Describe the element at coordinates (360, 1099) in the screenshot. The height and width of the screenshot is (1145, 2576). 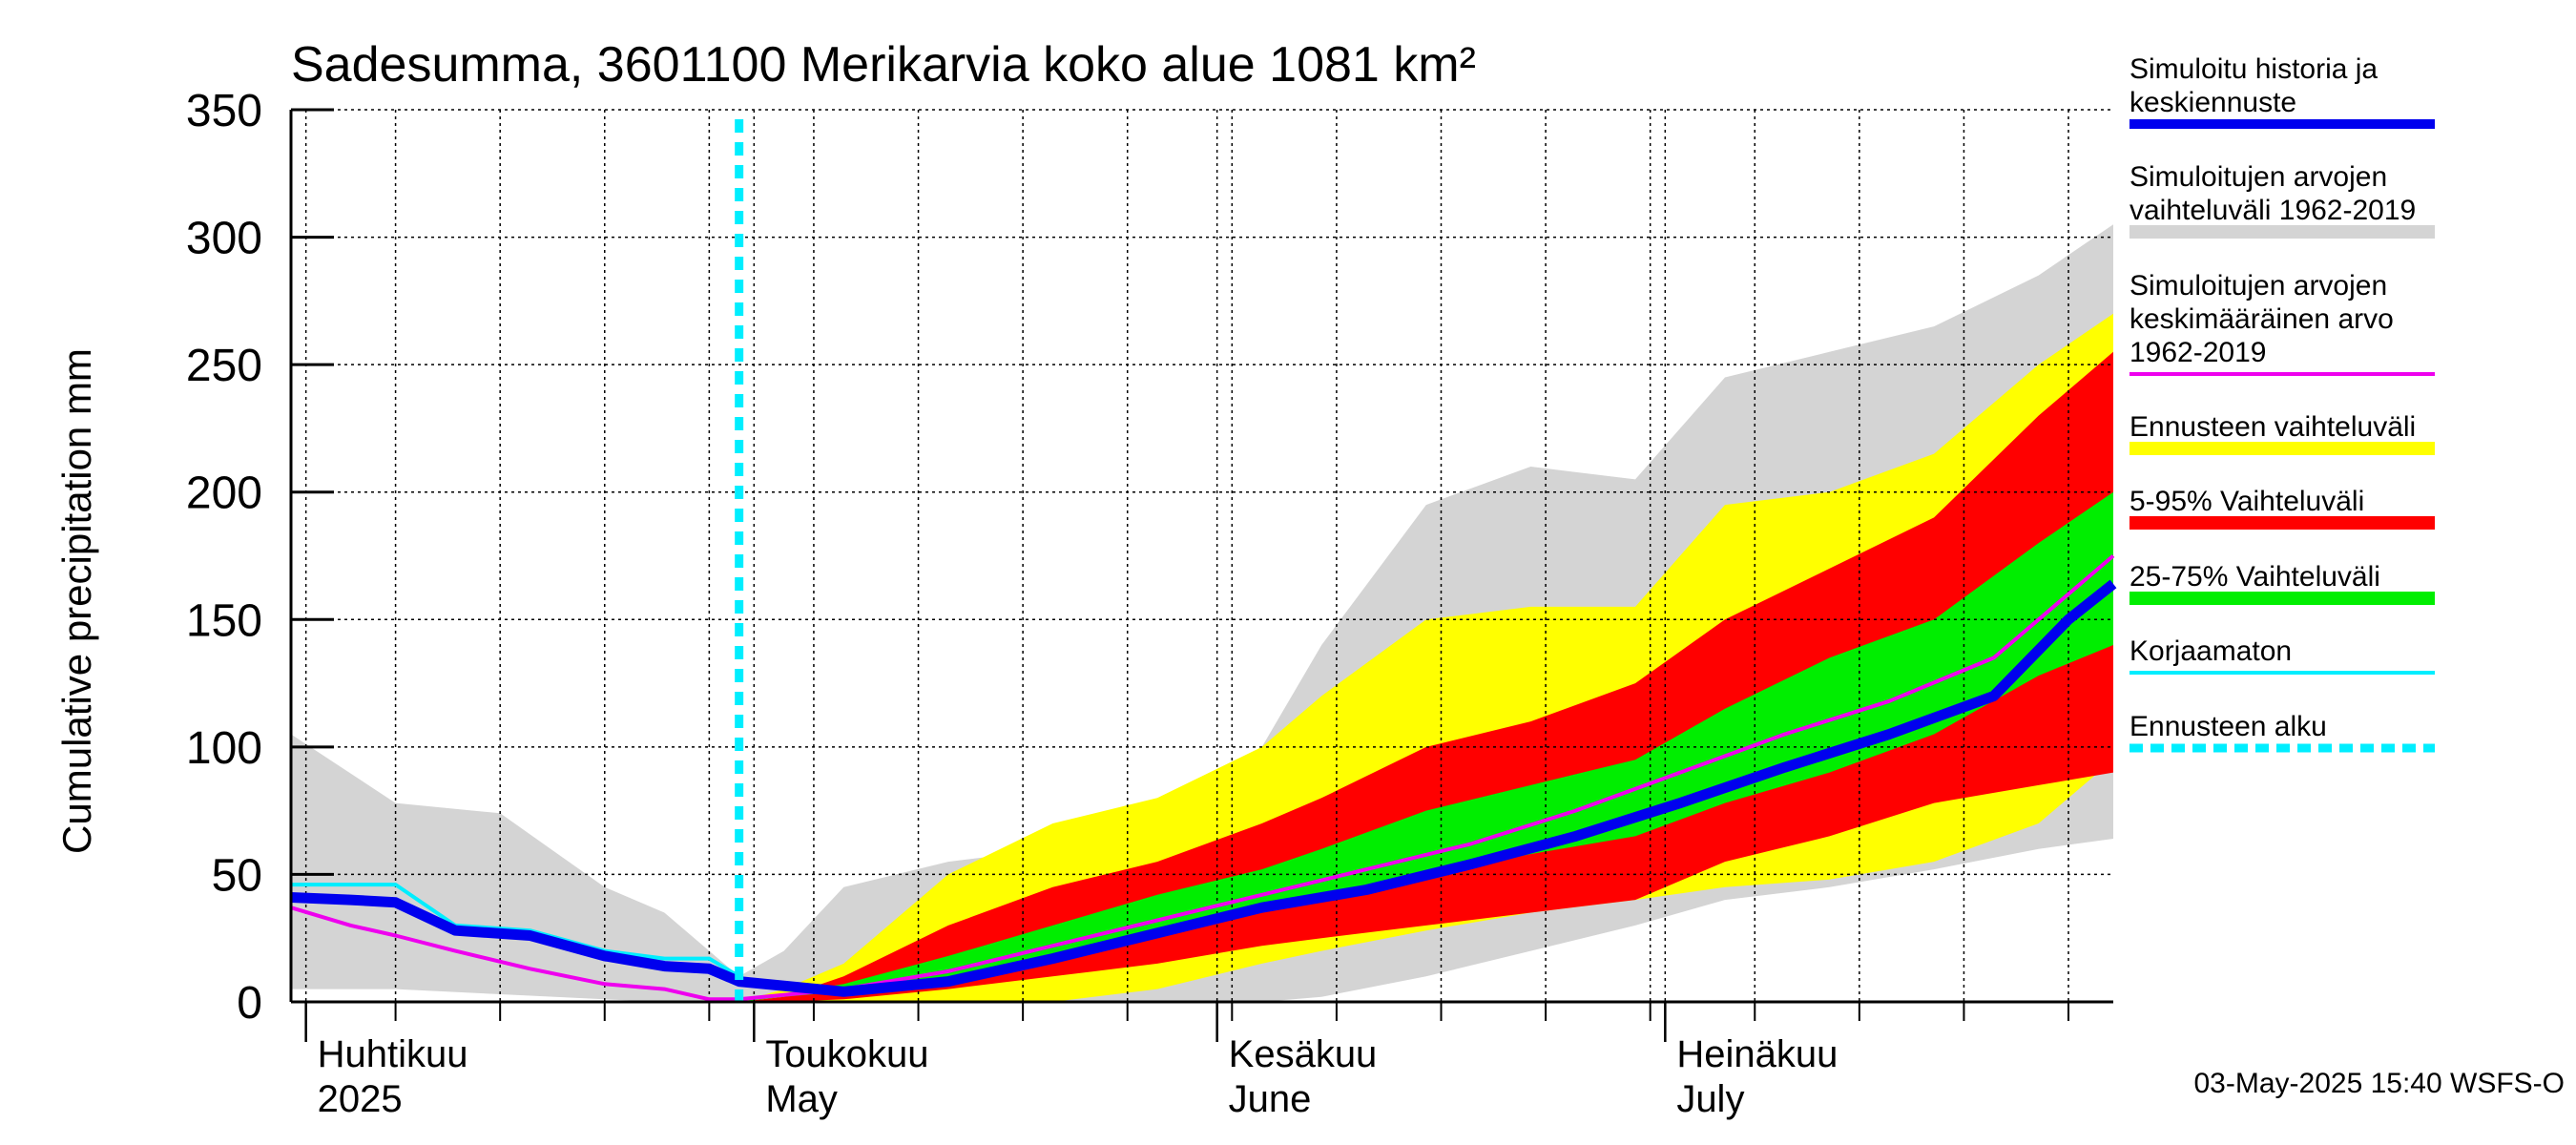
I see `x-month-sublabel: 2025` at that location.